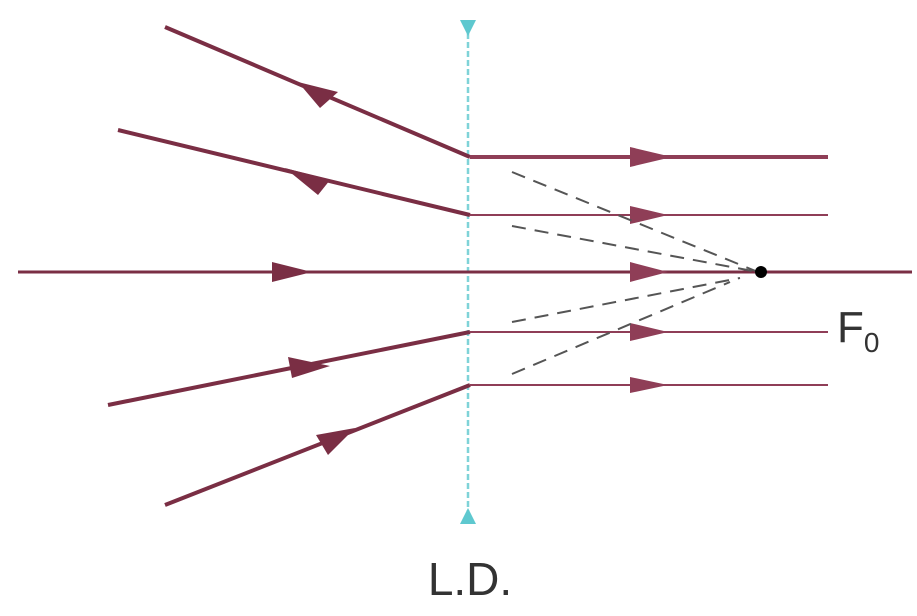 Image resolution: width=917 pixels, height=616 pixels. What do you see at coordinates (313, 268) in the screenshot?
I see `incident-ray-arrows` at bounding box center [313, 268].